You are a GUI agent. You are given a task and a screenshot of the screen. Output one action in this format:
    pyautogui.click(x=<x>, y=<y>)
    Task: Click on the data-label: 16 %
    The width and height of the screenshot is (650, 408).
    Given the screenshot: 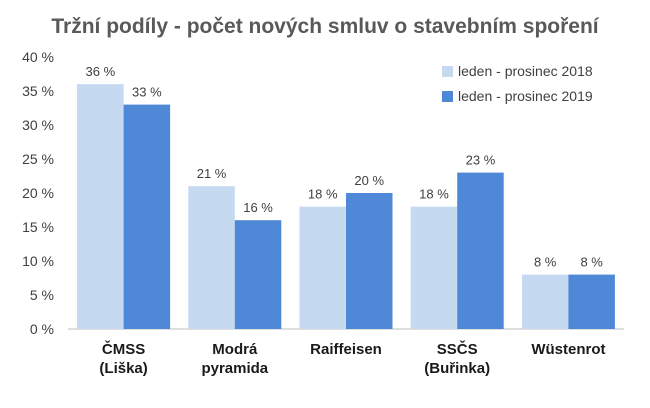 What is the action you would take?
    pyautogui.click(x=258, y=207)
    